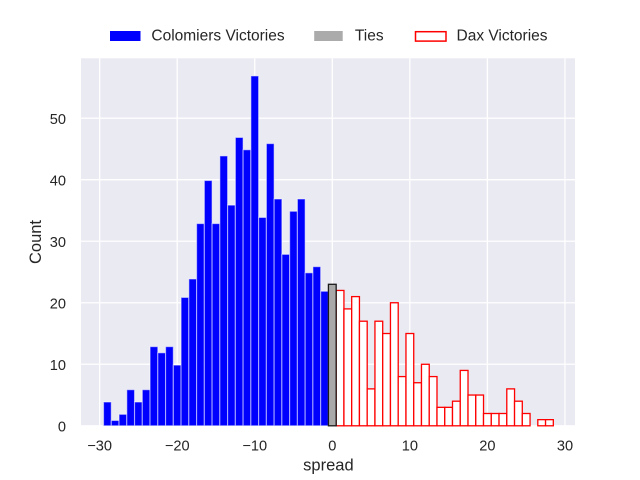 Image resolution: width=640 pixels, height=480 pixels. I want to click on svg-text: Dax Victories, so click(502, 35).